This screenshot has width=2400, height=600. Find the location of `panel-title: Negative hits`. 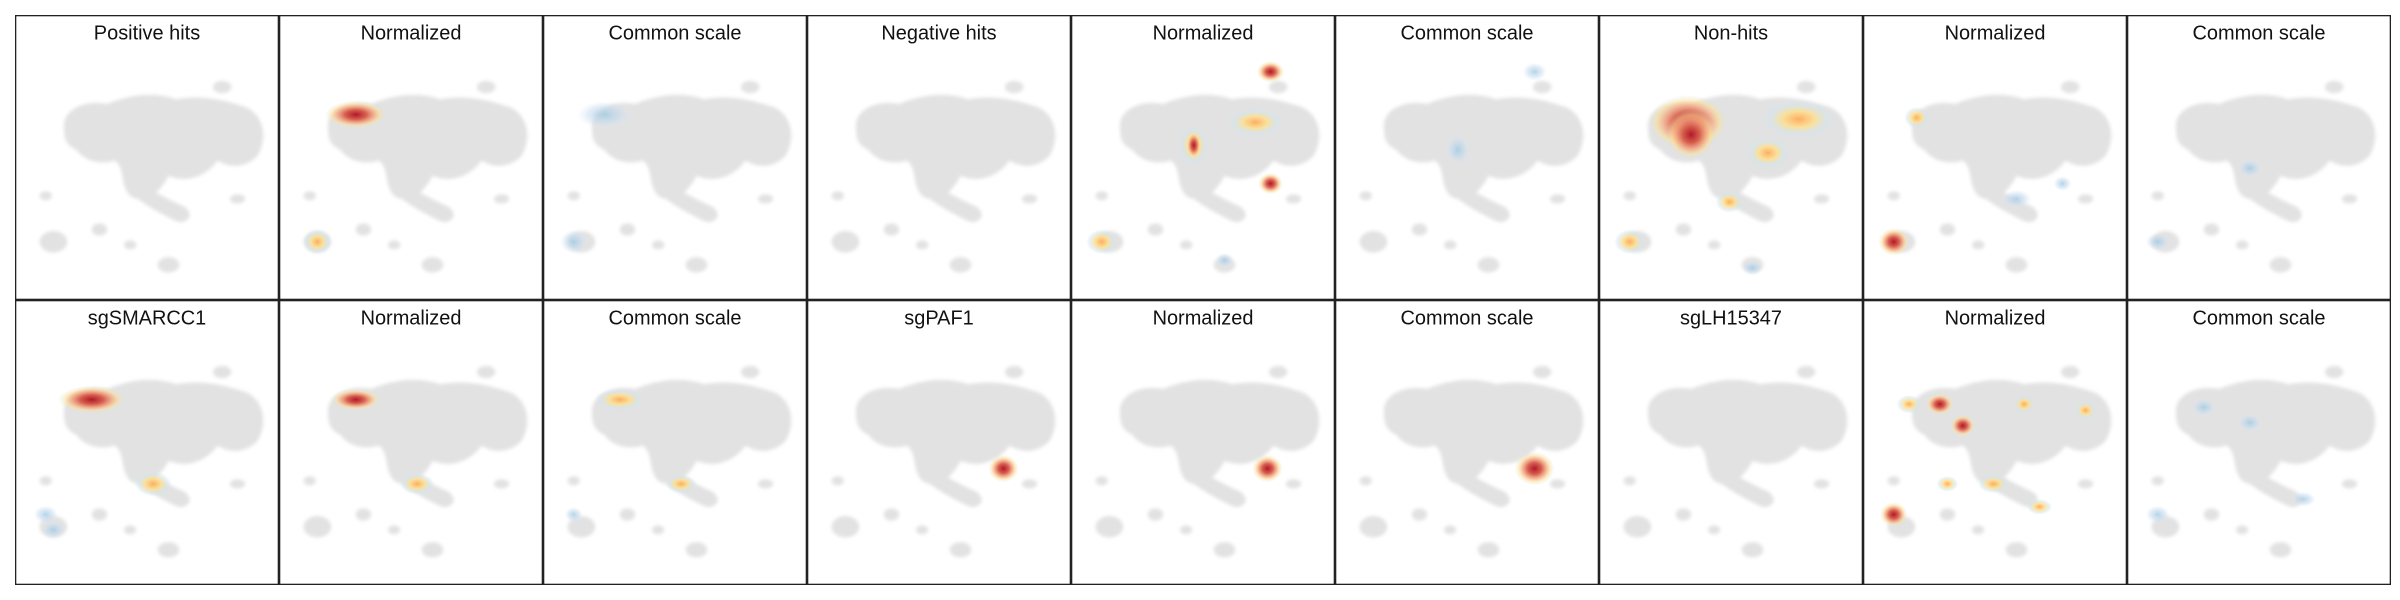

panel-title: Negative hits is located at coordinates (938, 34).